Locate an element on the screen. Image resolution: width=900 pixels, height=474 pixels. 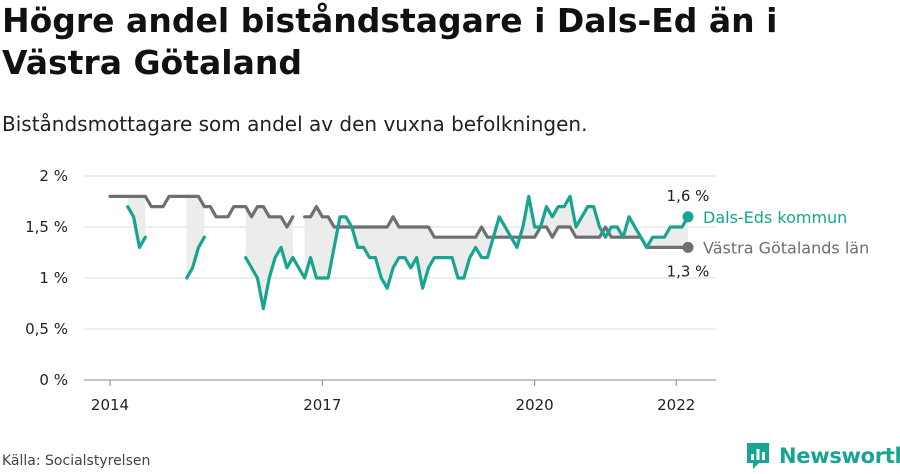
y-tick-label: 1,5 % is located at coordinates (46, 227).